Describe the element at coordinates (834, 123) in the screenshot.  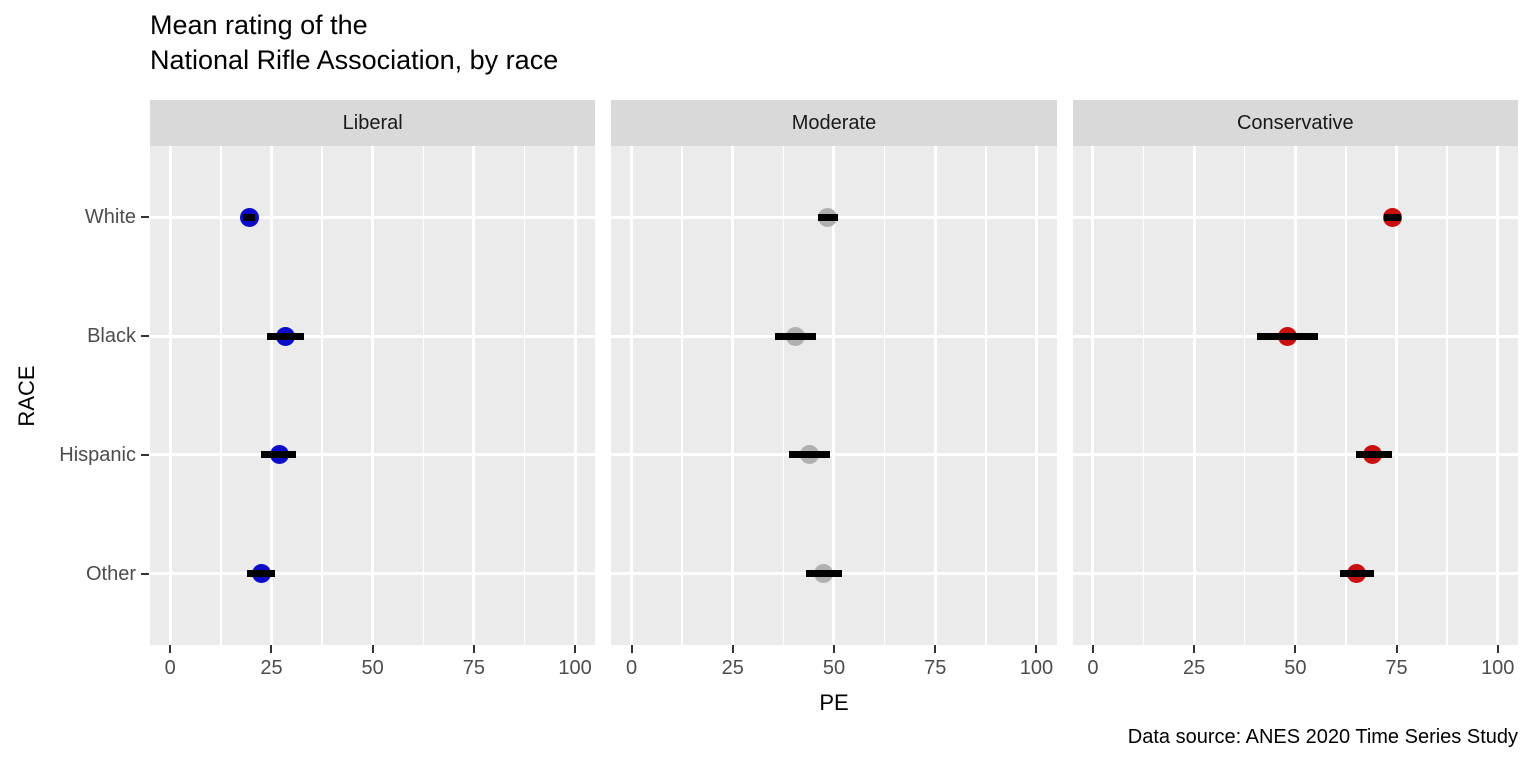
I see `facet-strip-moderate: Moderate` at that location.